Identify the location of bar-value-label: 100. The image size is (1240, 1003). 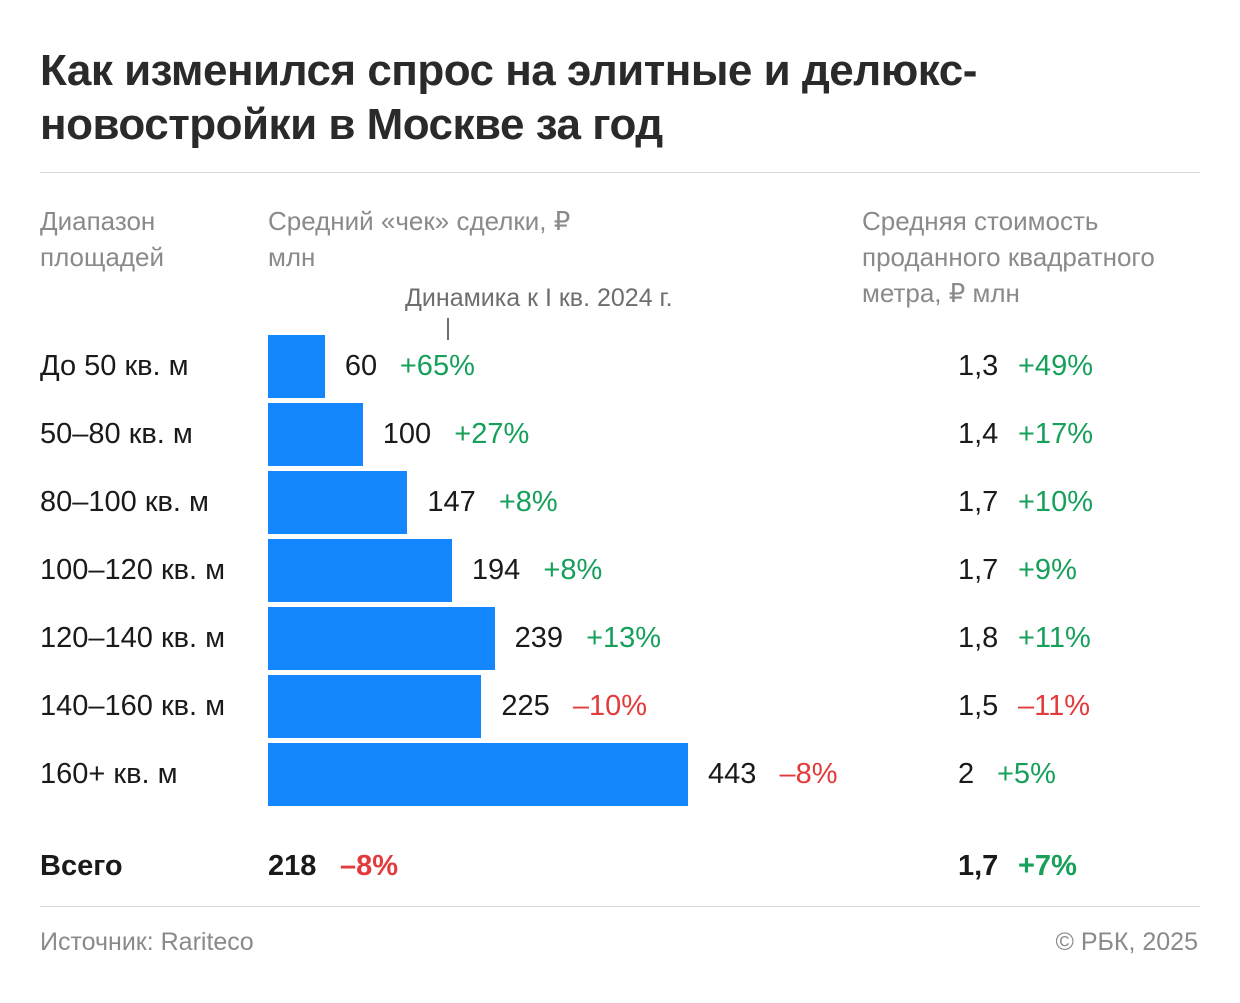
(407, 434).